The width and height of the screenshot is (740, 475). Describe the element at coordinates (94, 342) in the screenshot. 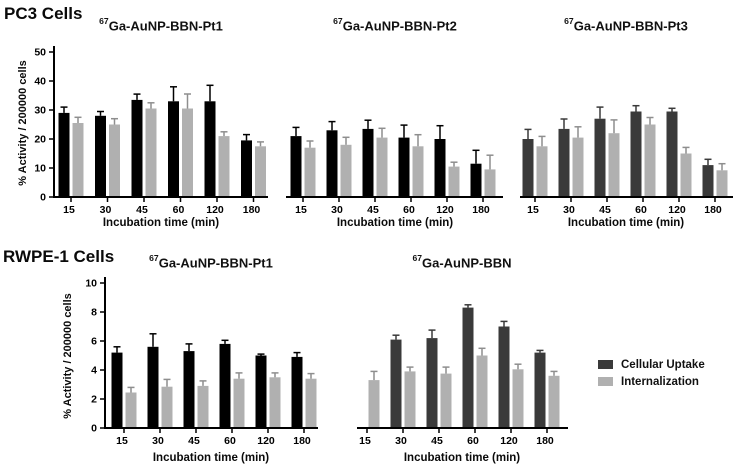

I see `y-tick-label: 6` at that location.